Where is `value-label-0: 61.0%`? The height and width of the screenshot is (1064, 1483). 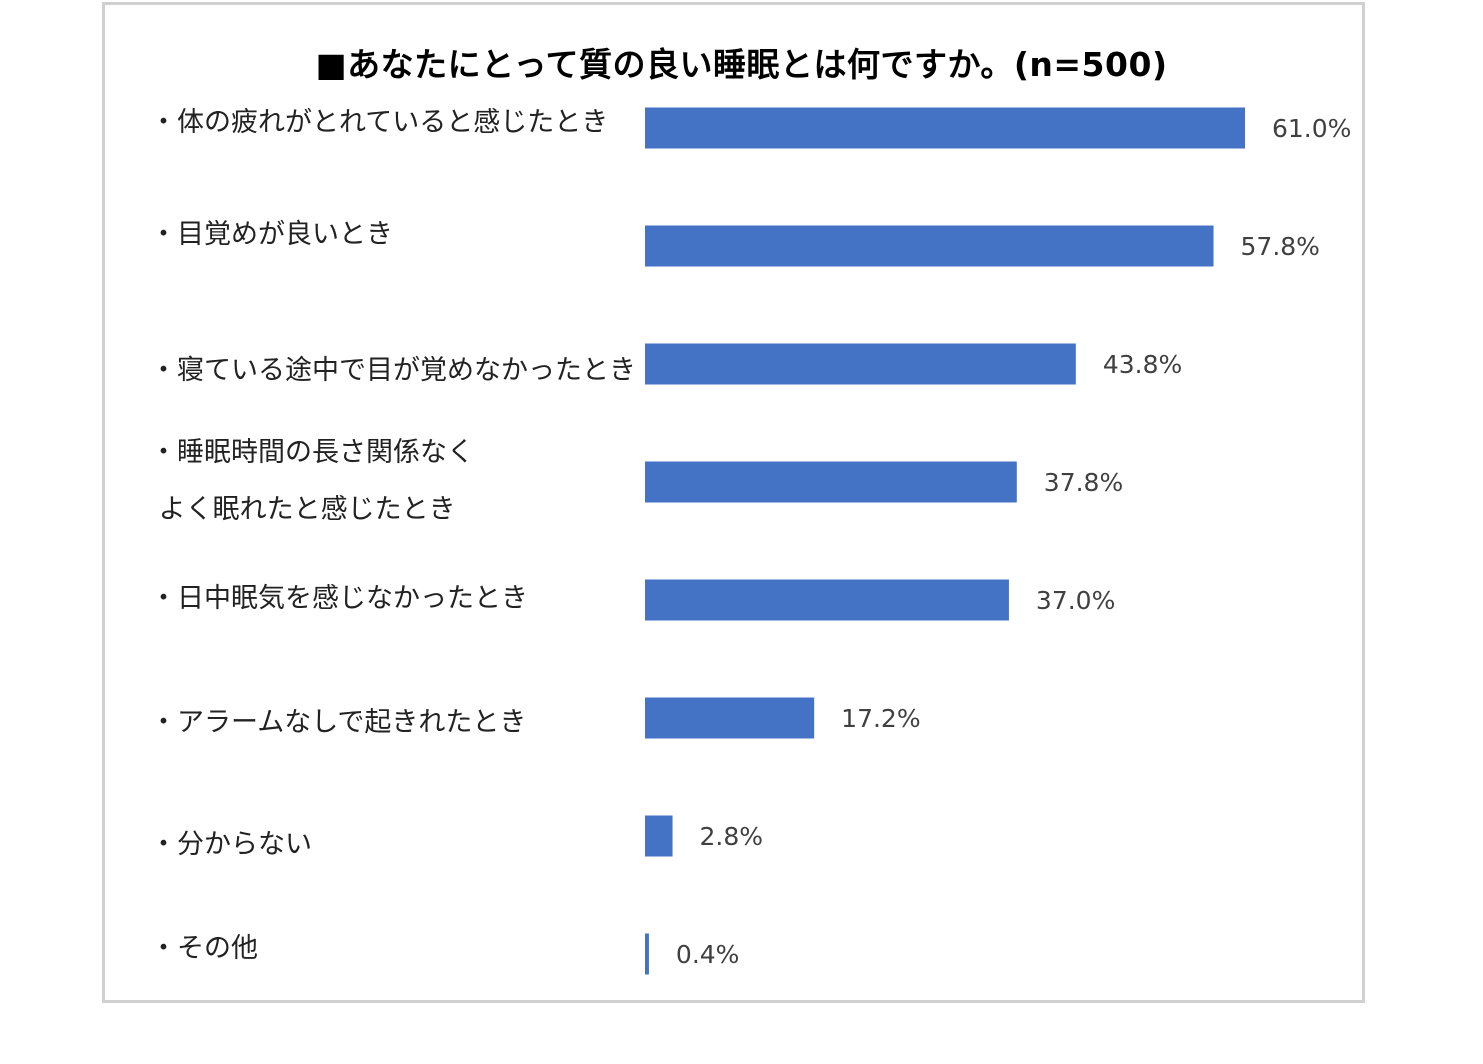
value-label-0: 61.0% is located at coordinates (1311, 128).